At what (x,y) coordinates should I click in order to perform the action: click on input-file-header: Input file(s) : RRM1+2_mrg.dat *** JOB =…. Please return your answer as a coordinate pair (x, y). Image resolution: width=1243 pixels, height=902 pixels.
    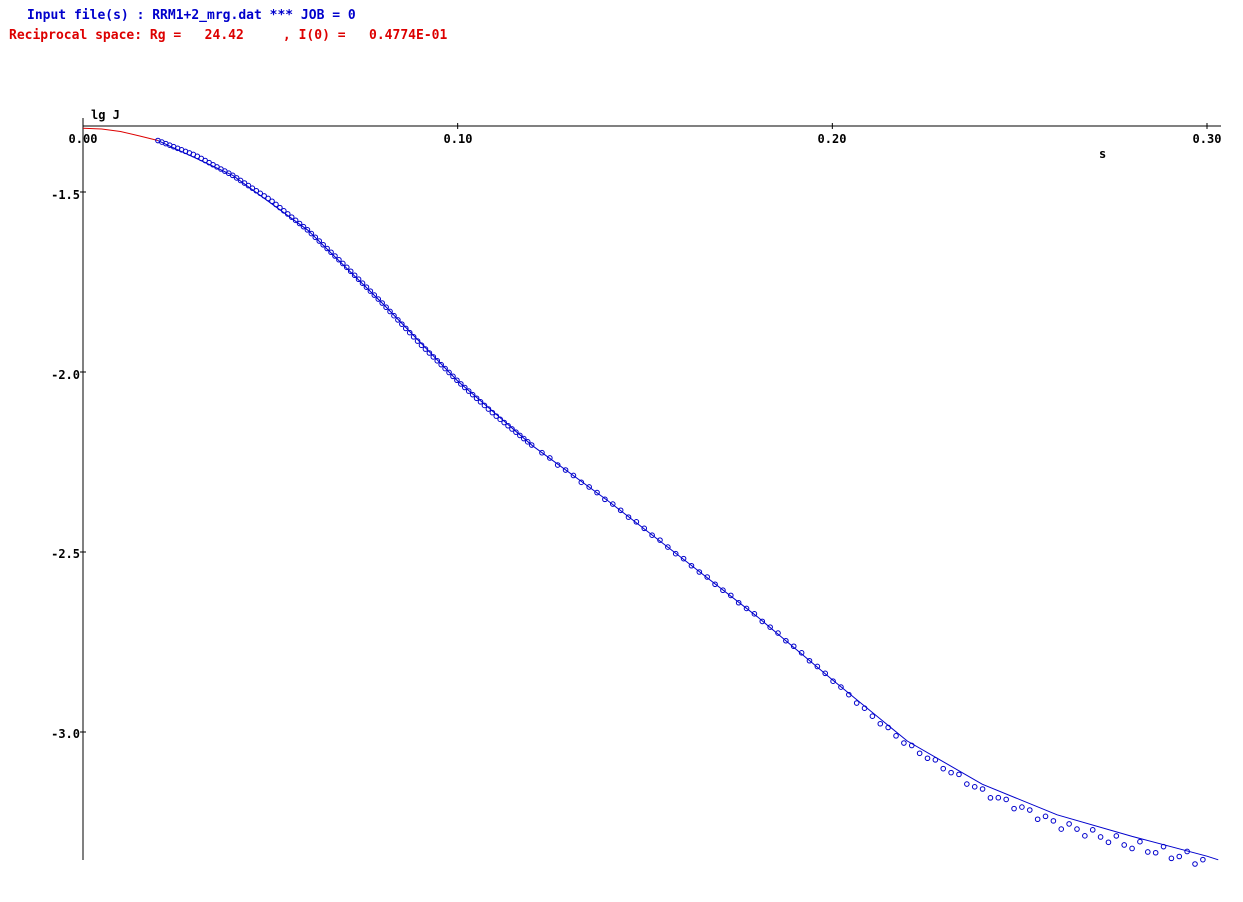
    Looking at the image, I should click on (191, 15).